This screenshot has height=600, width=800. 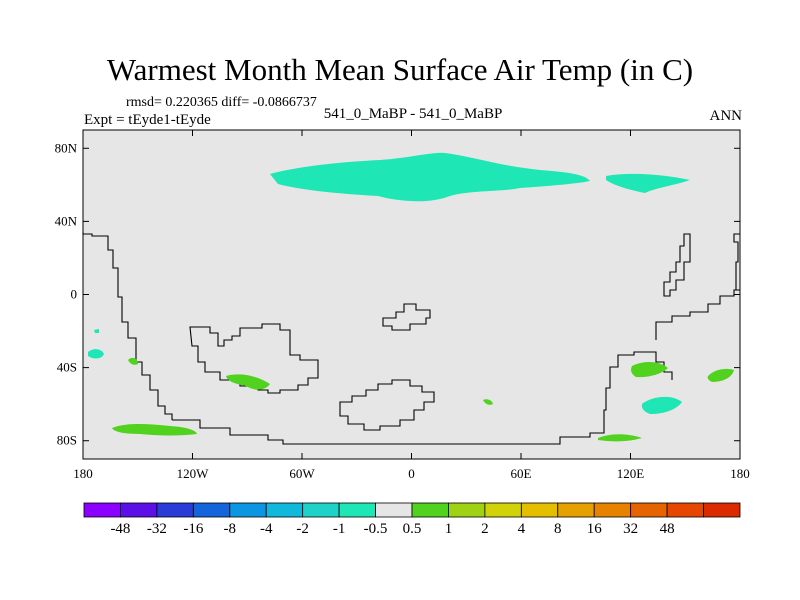 I want to click on colorbar-label: 0.5, so click(x=412, y=529).